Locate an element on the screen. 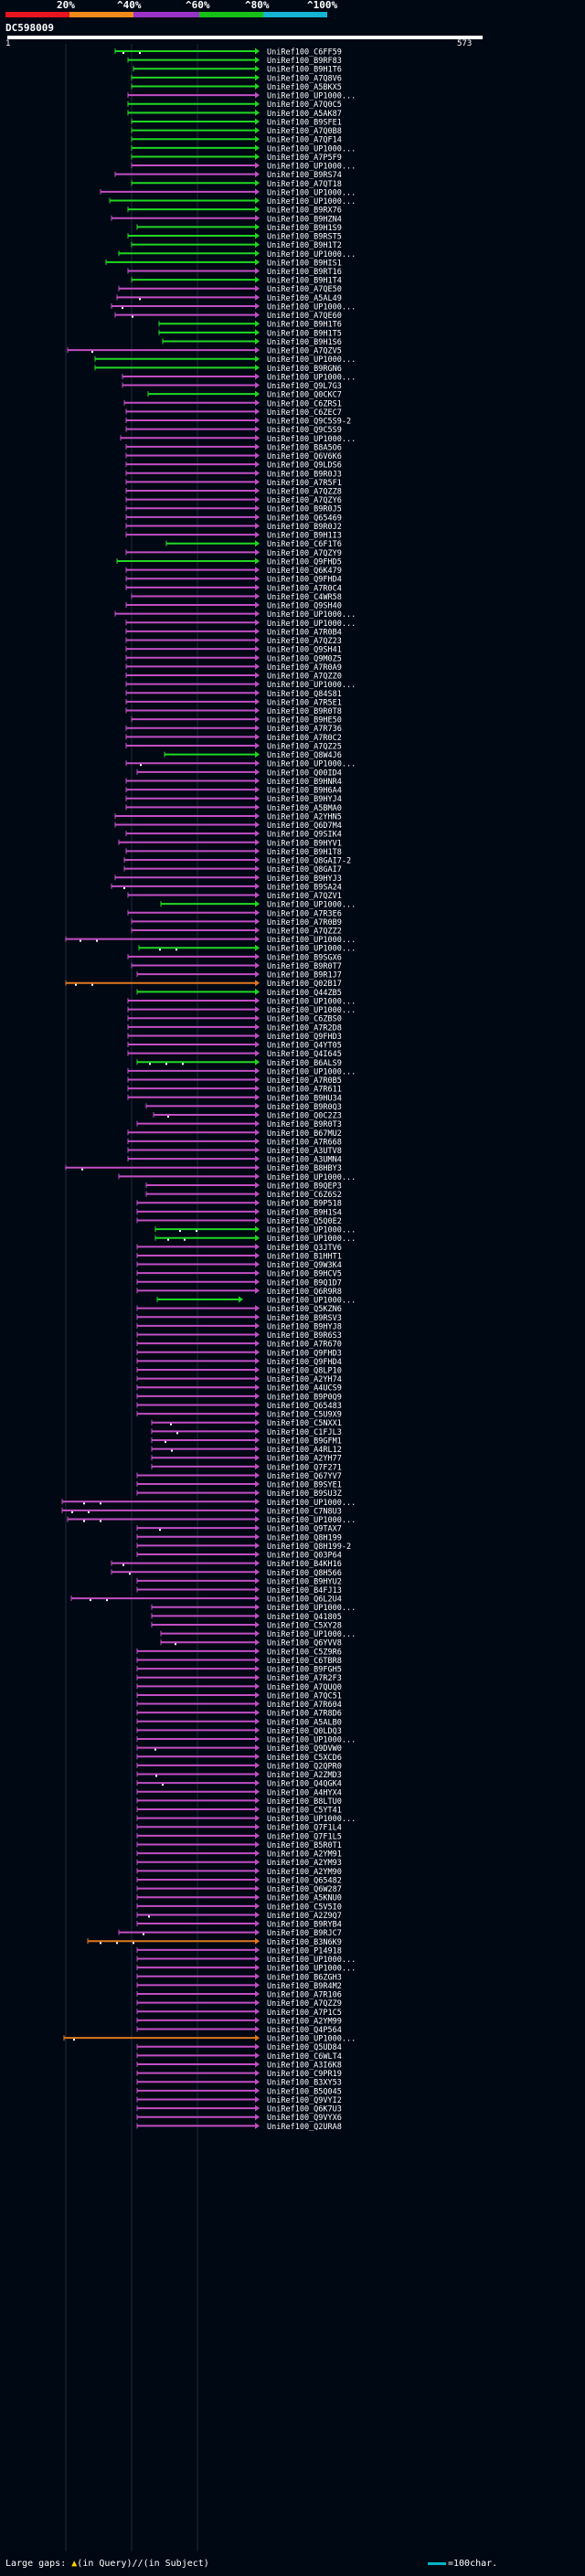 This screenshot has width=585, height=2576. hit-label: UniRef100_A5KNU0 is located at coordinates (304, 1898).